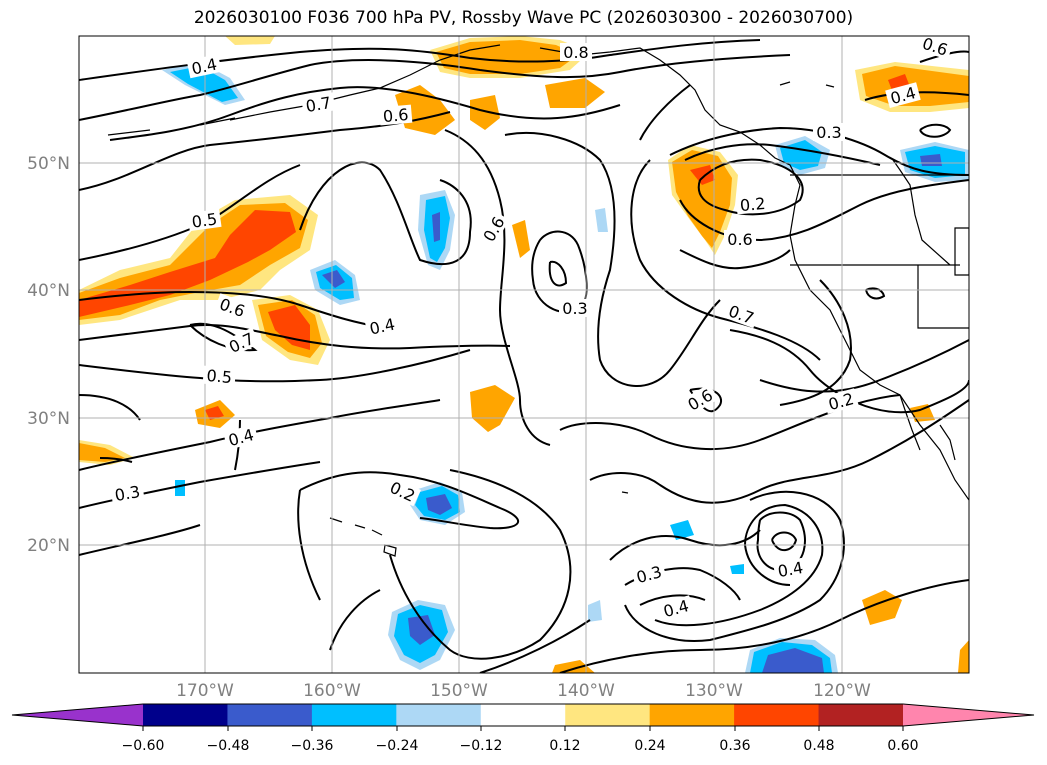 The height and width of the screenshot is (765, 1047). Describe the element at coordinates (228, 746) in the screenshot. I see `colorbar-tick-label: −0.48` at that location.